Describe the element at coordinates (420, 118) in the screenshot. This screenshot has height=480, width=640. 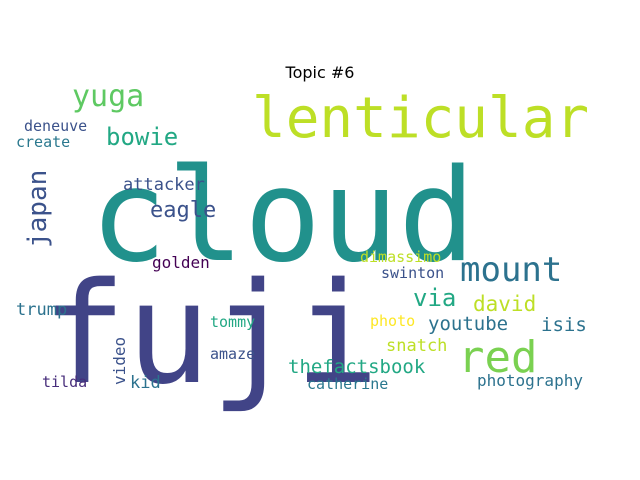
I see `word-lenticular: lenticular` at that location.